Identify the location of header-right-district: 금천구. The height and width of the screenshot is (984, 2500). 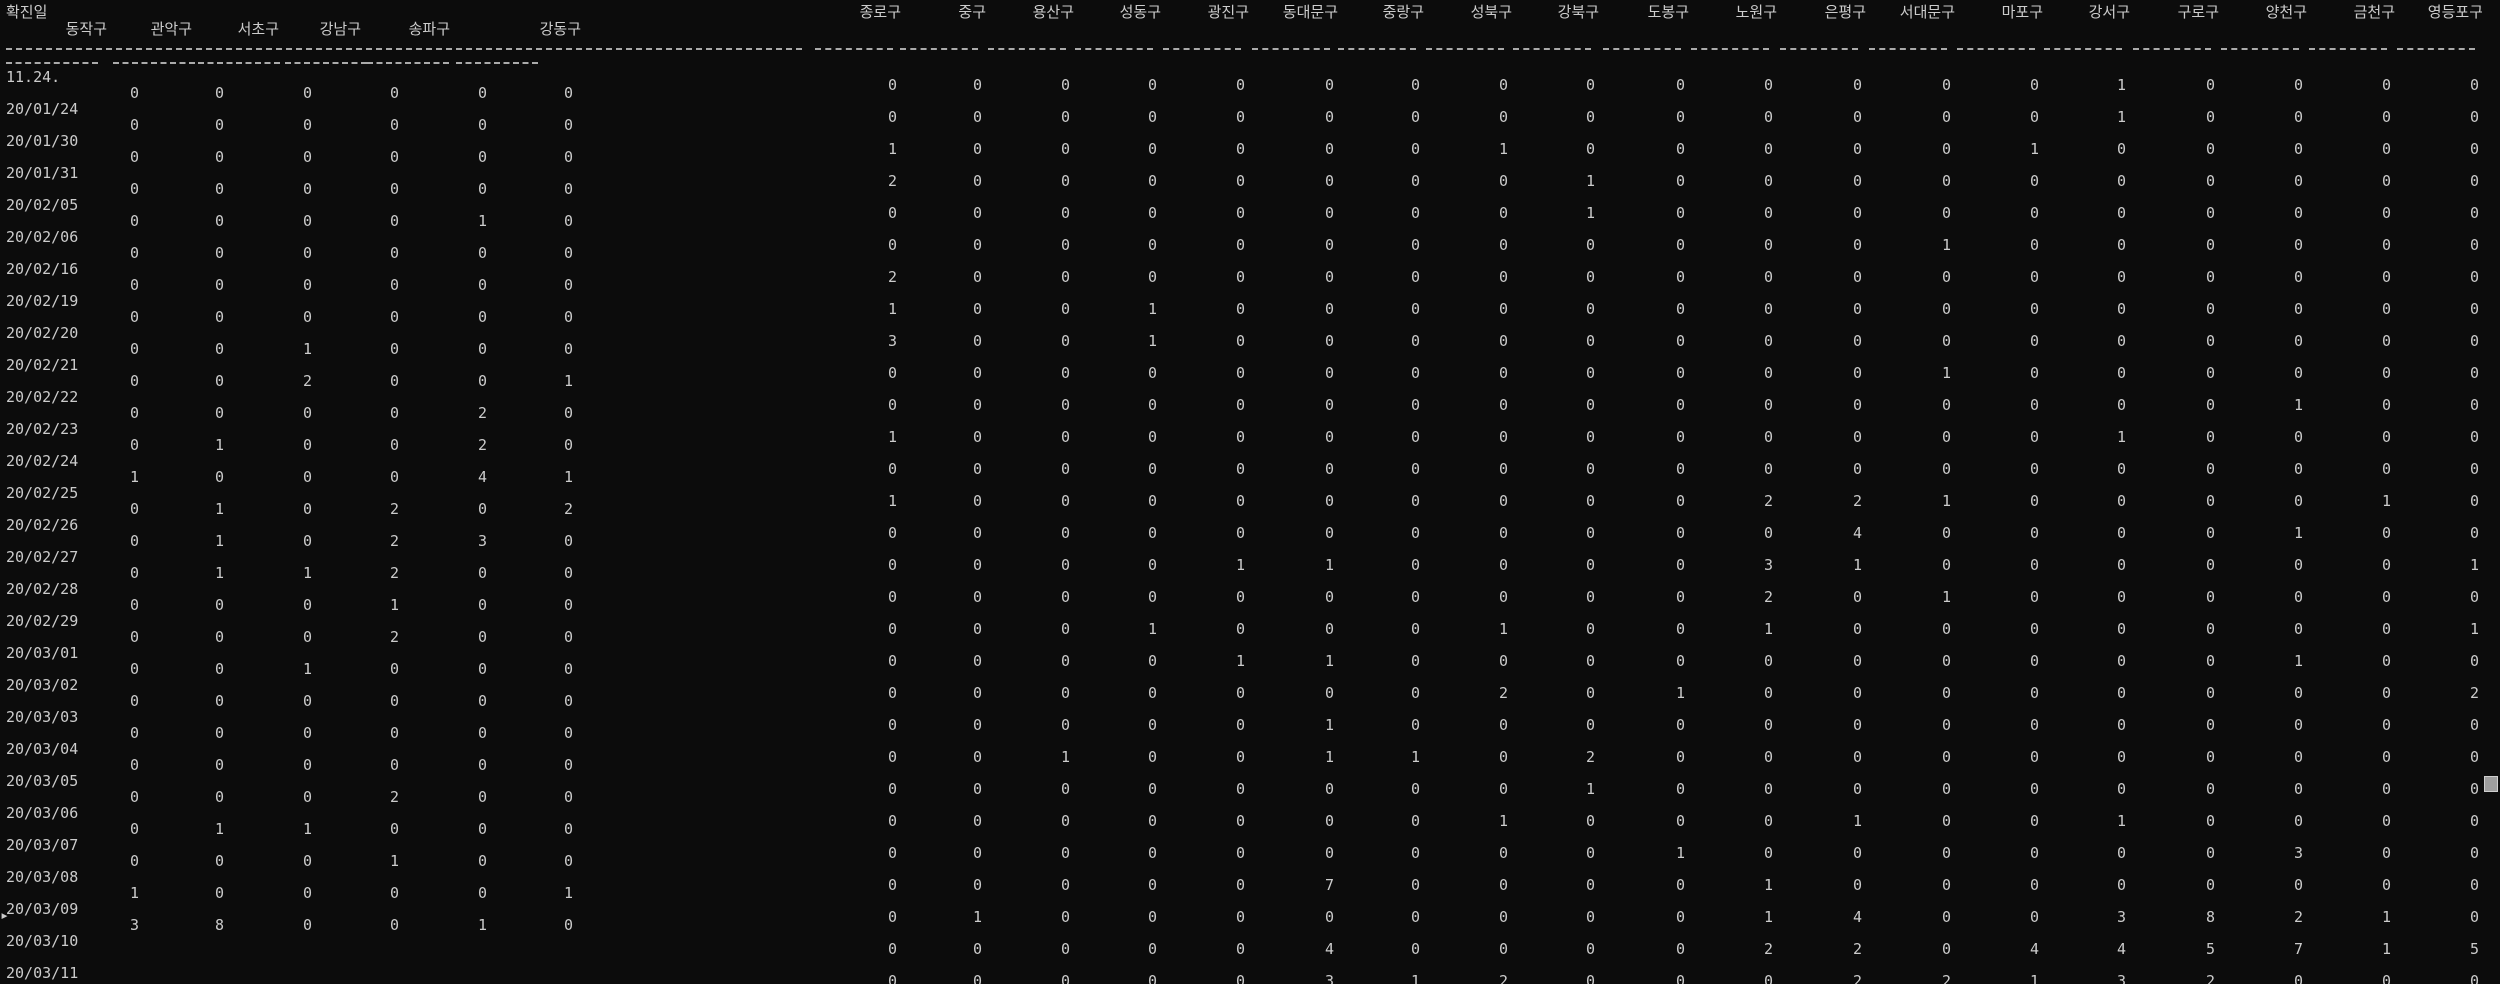
(2374, 12).